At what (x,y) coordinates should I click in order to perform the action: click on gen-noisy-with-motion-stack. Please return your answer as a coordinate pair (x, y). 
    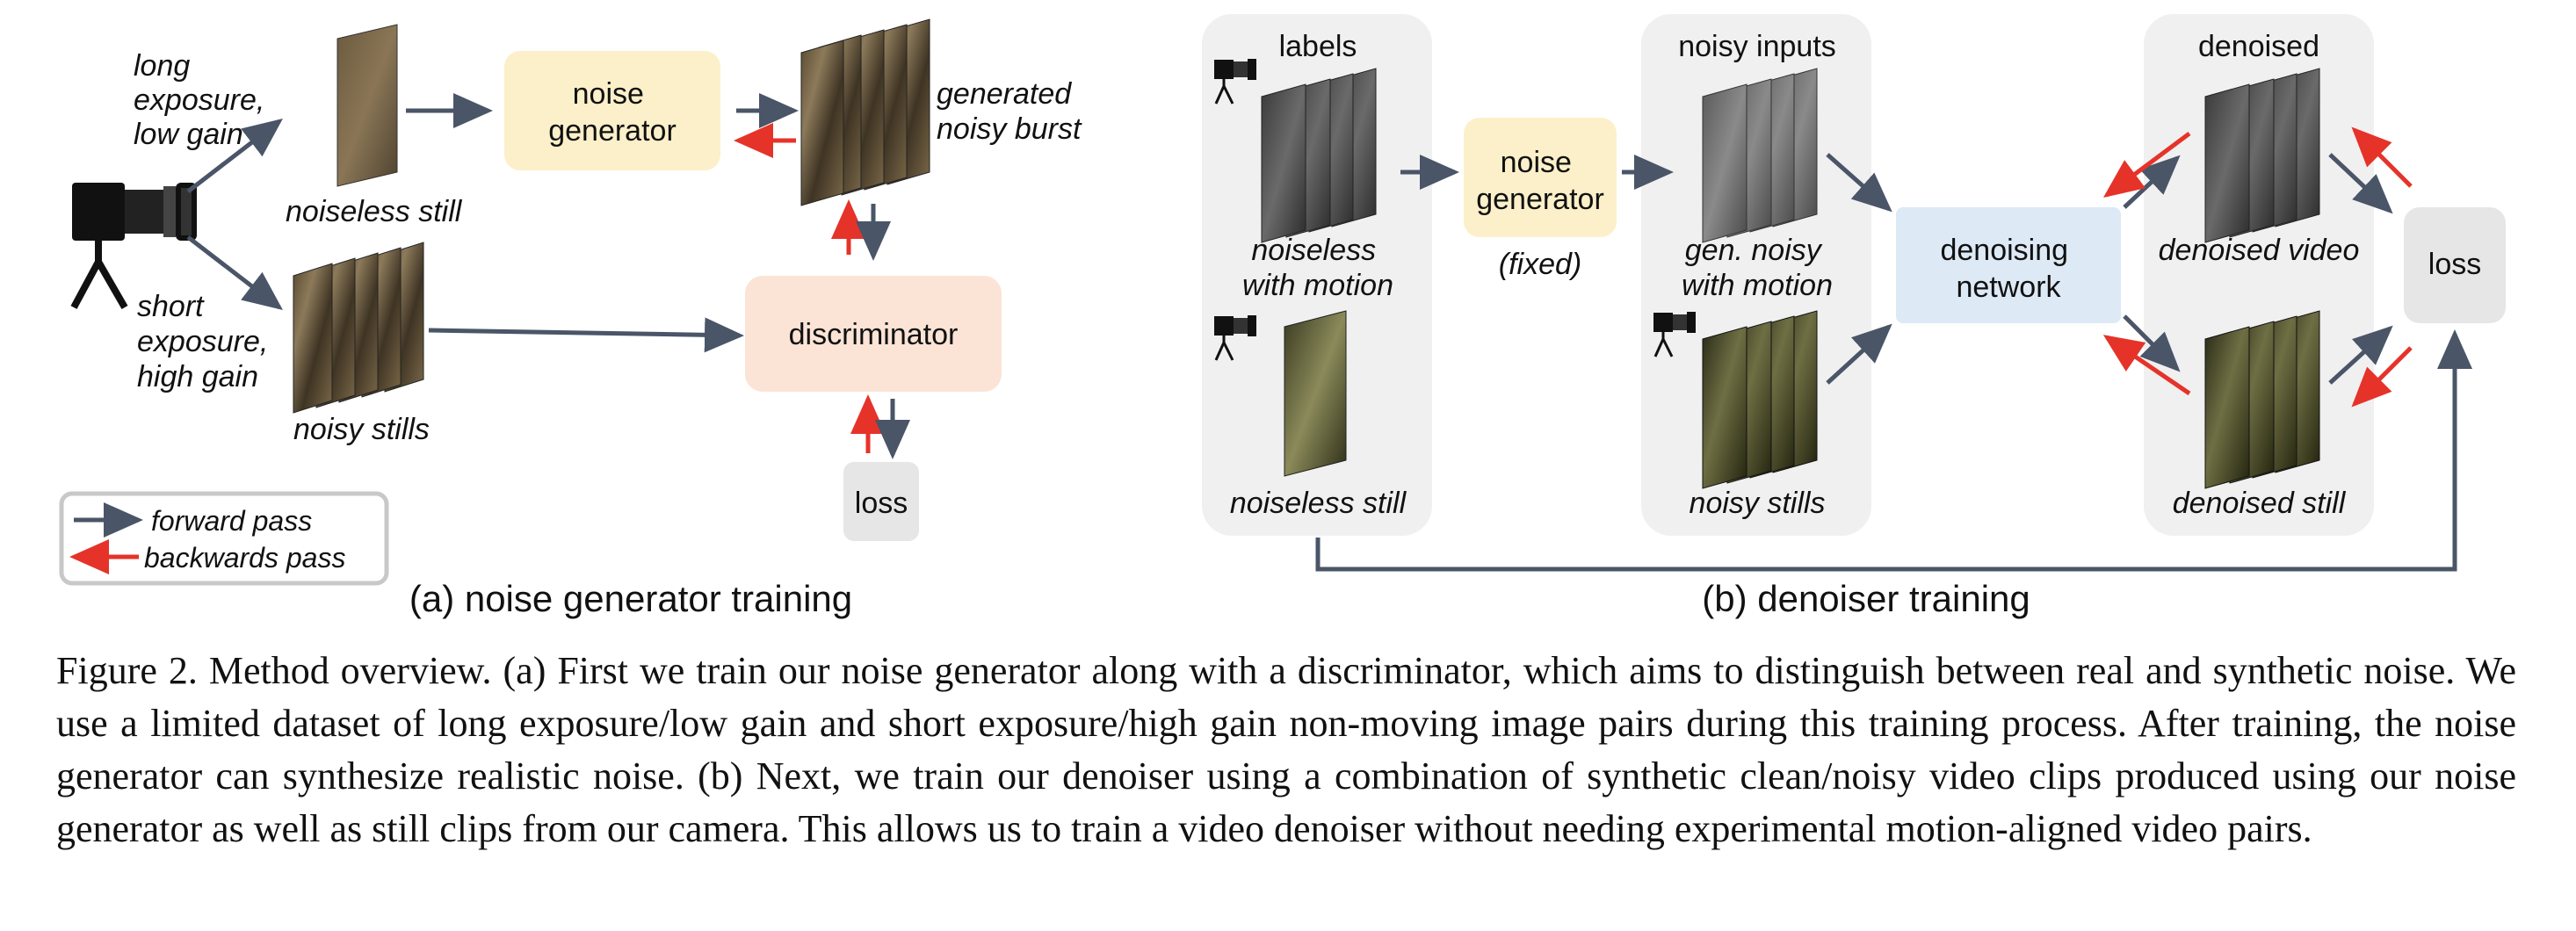
    Looking at the image, I should click on (1760, 155).